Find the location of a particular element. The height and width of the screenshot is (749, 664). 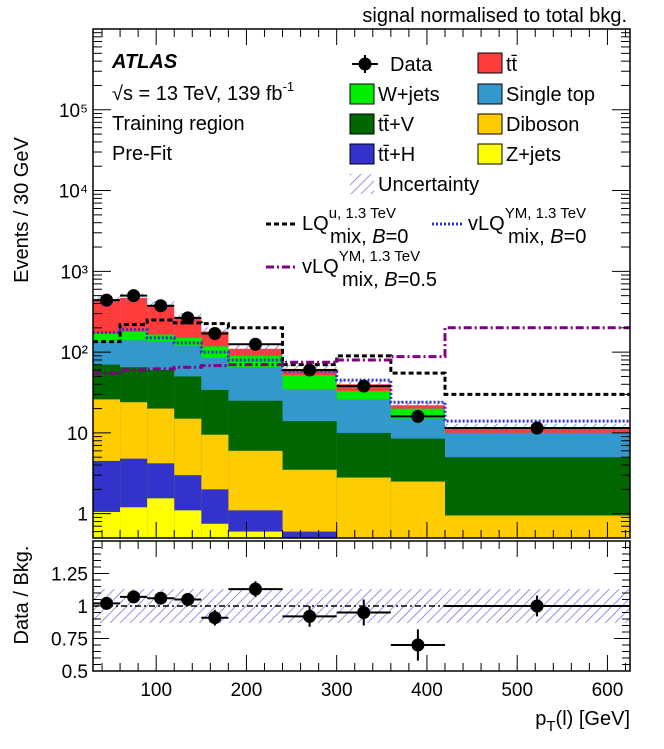

fit-label: Pre-Fit is located at coordinates (142, 154).